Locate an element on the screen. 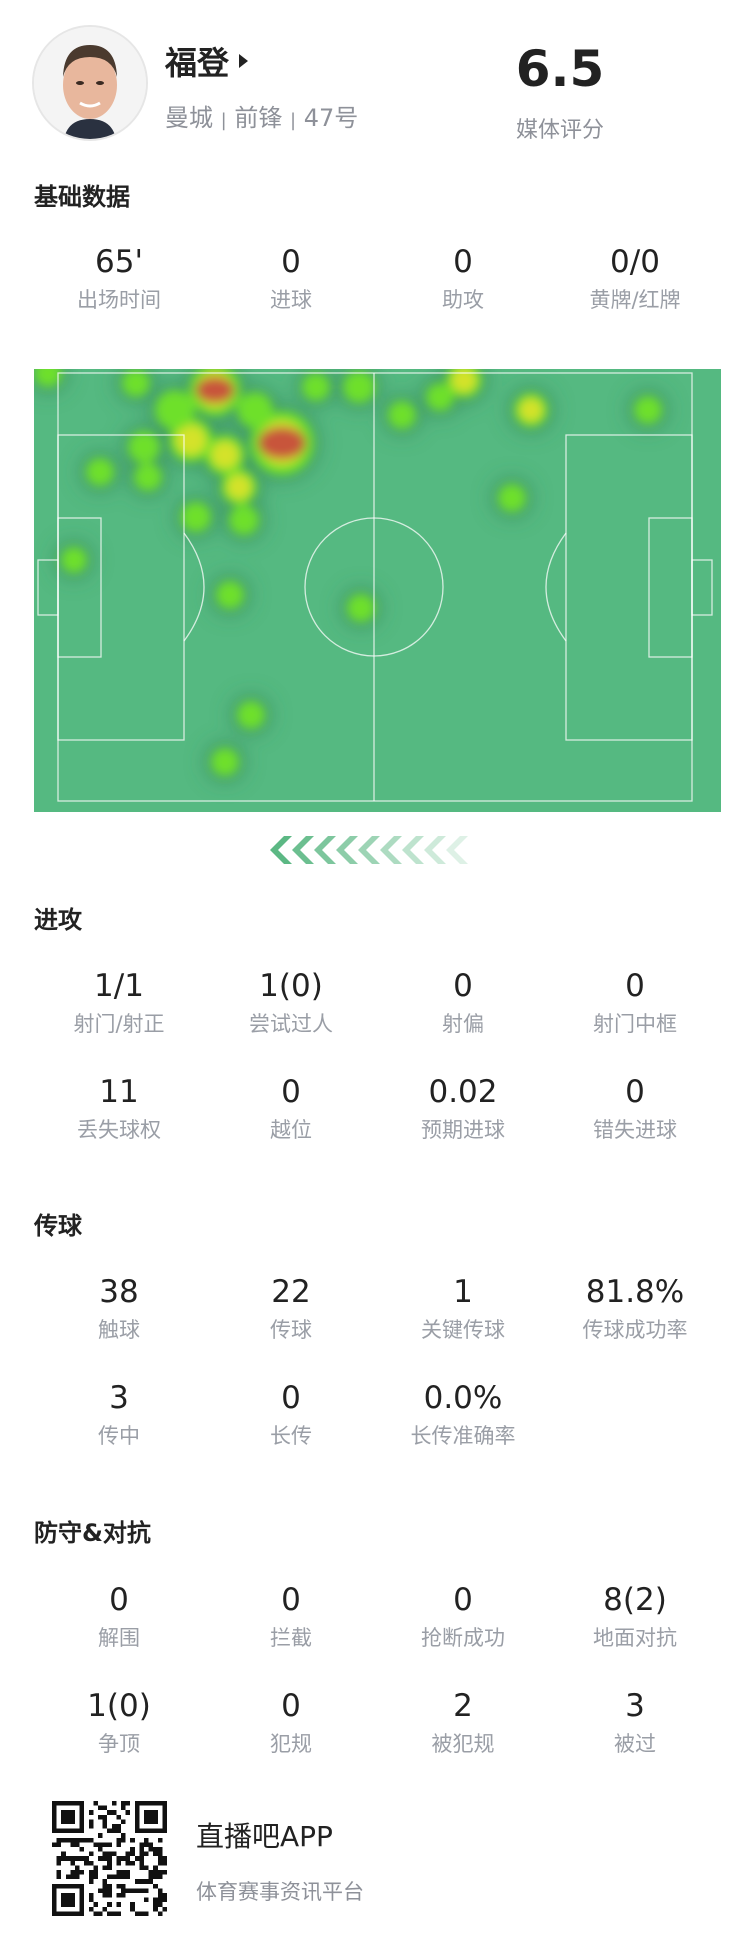 This screenshot has width=750, height=1950. qr-code-icon is located at coordinates (109, 1858).